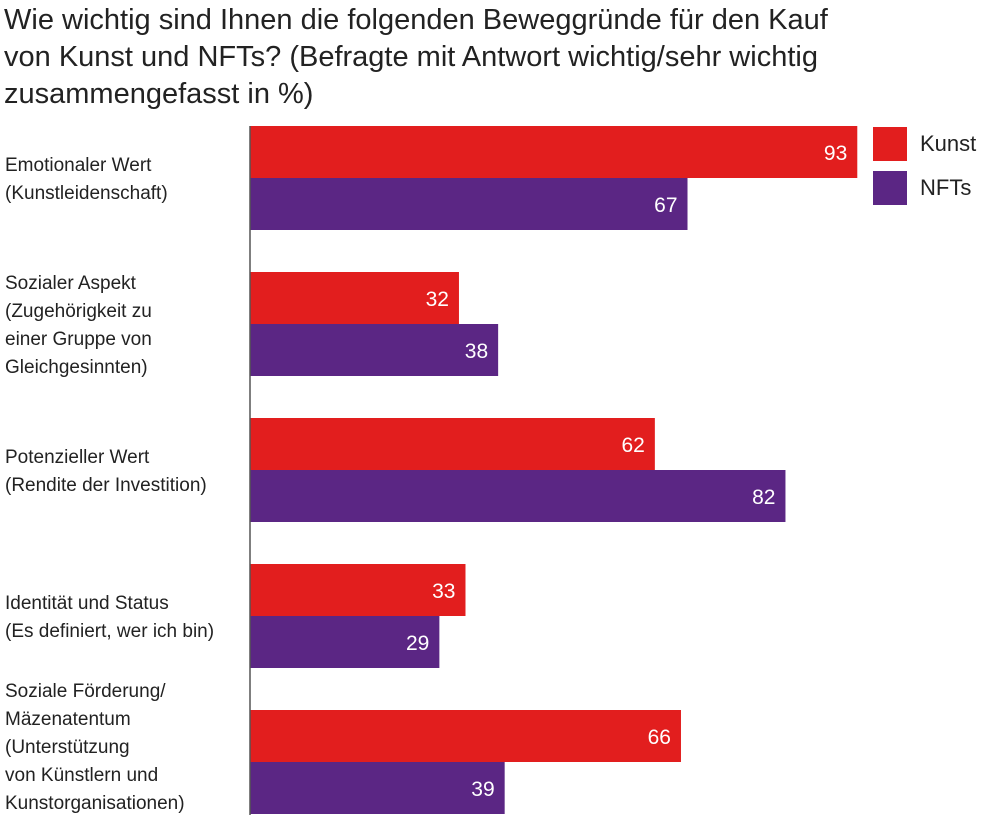  Describe the element at coordinates (71, 283) in the screenshot. I see `category-label-line: Sozialer Aspekt` at that location.